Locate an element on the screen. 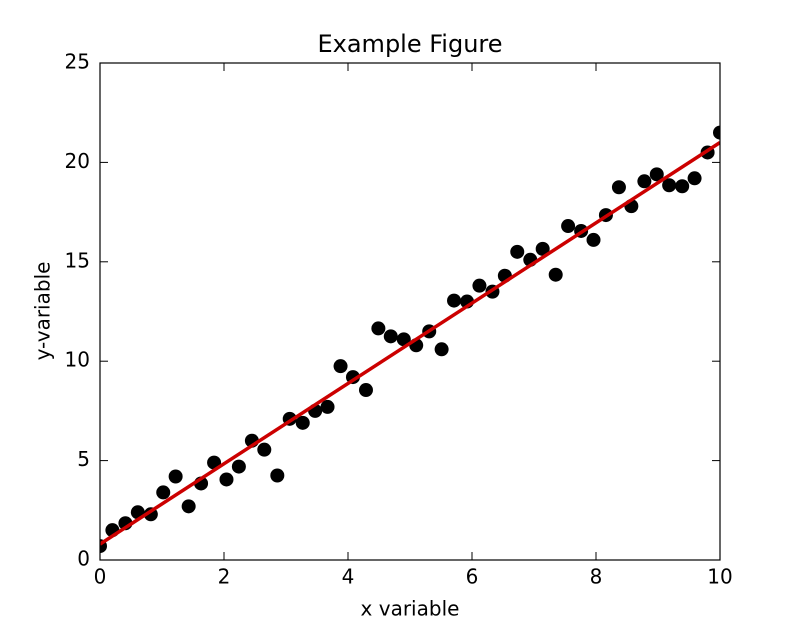 This screenshot has height=644, width=800. y-tick-label: 25 is located at coordinates (77, 62).